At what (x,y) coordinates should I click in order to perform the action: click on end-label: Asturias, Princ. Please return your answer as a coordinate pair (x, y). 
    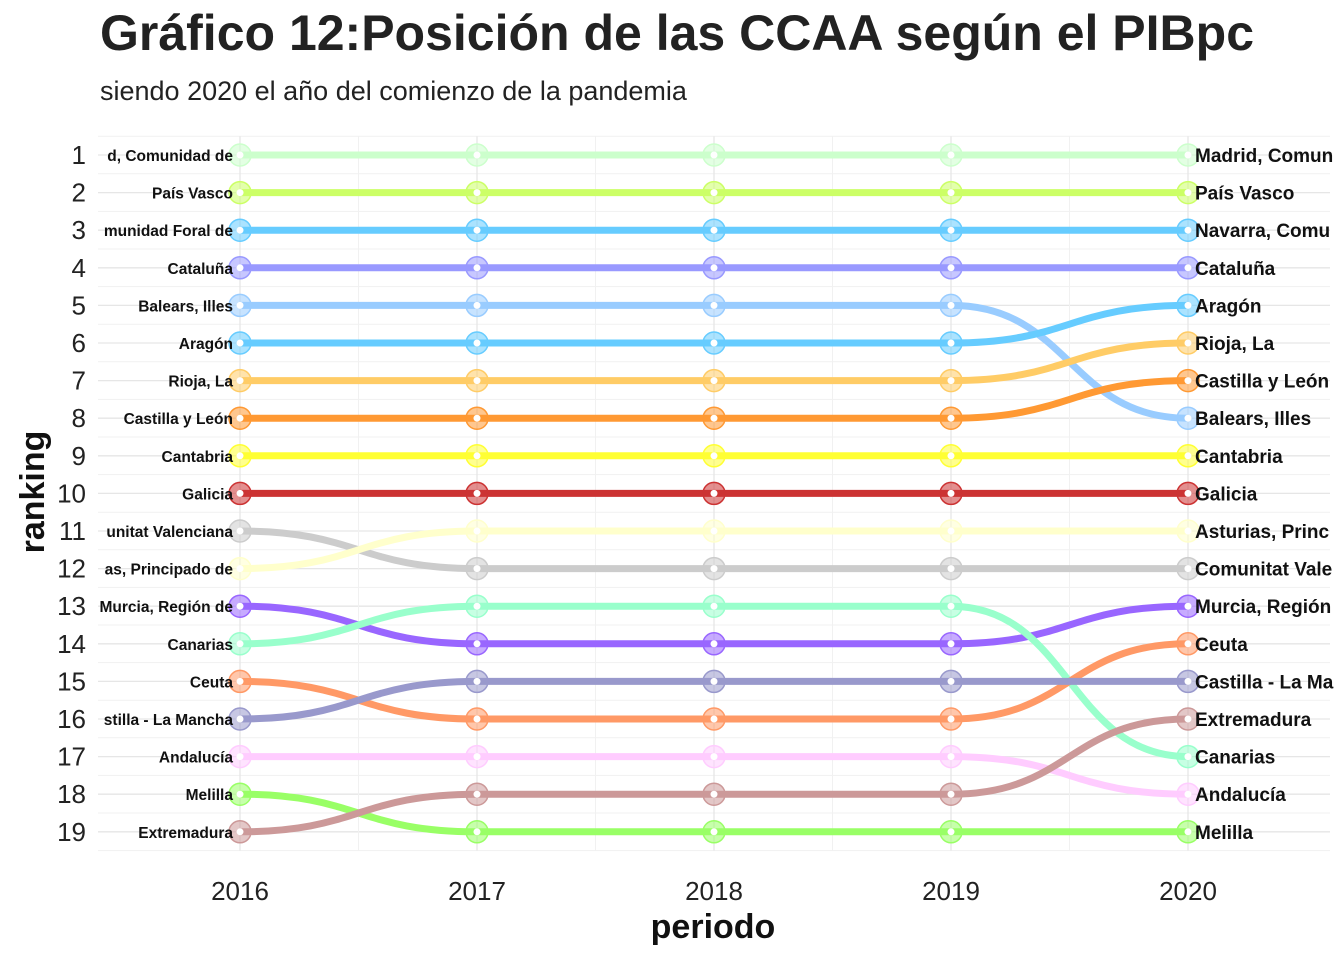
    Looking at the image, I should click on (1262, 532).